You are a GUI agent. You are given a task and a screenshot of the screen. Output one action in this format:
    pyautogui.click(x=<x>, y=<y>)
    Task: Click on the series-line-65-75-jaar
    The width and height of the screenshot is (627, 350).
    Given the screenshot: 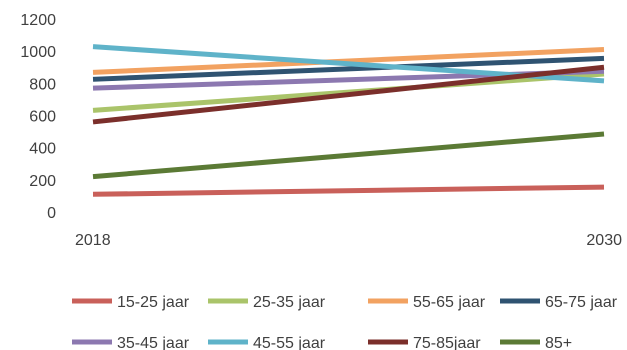 What is the action you would take?
    pyautogui.click(x=348, y=68)
    